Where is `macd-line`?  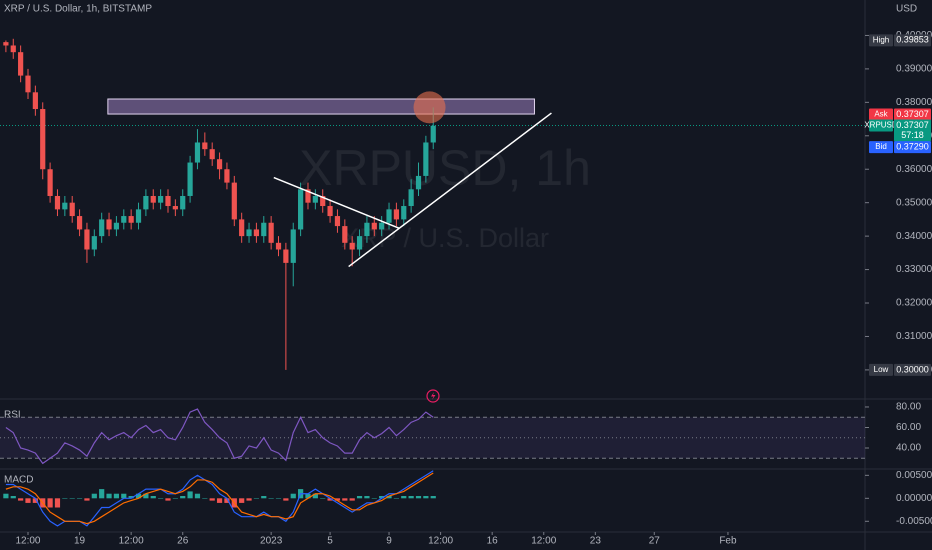 macd-line is located at coordinates (219, 498).